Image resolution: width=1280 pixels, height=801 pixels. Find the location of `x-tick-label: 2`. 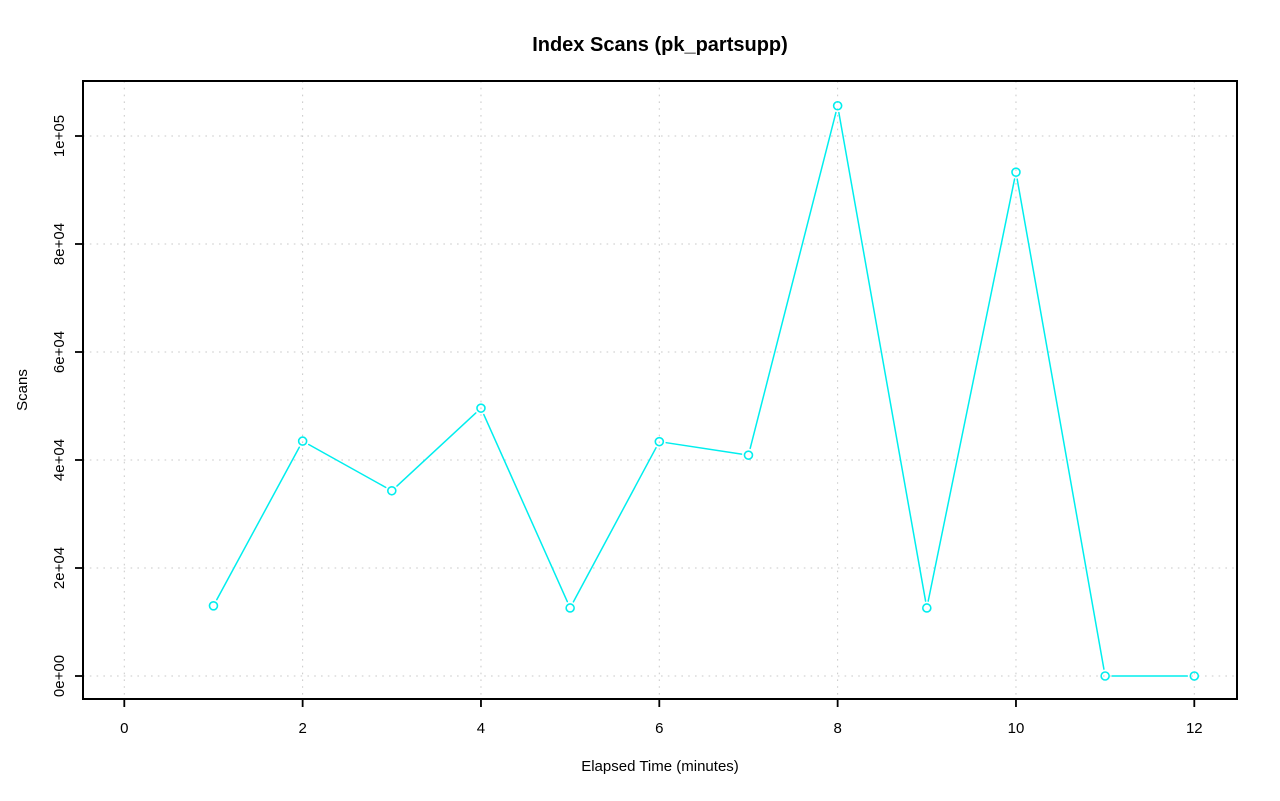

x-tick-label: 2 is located at coordinates (302, 728).